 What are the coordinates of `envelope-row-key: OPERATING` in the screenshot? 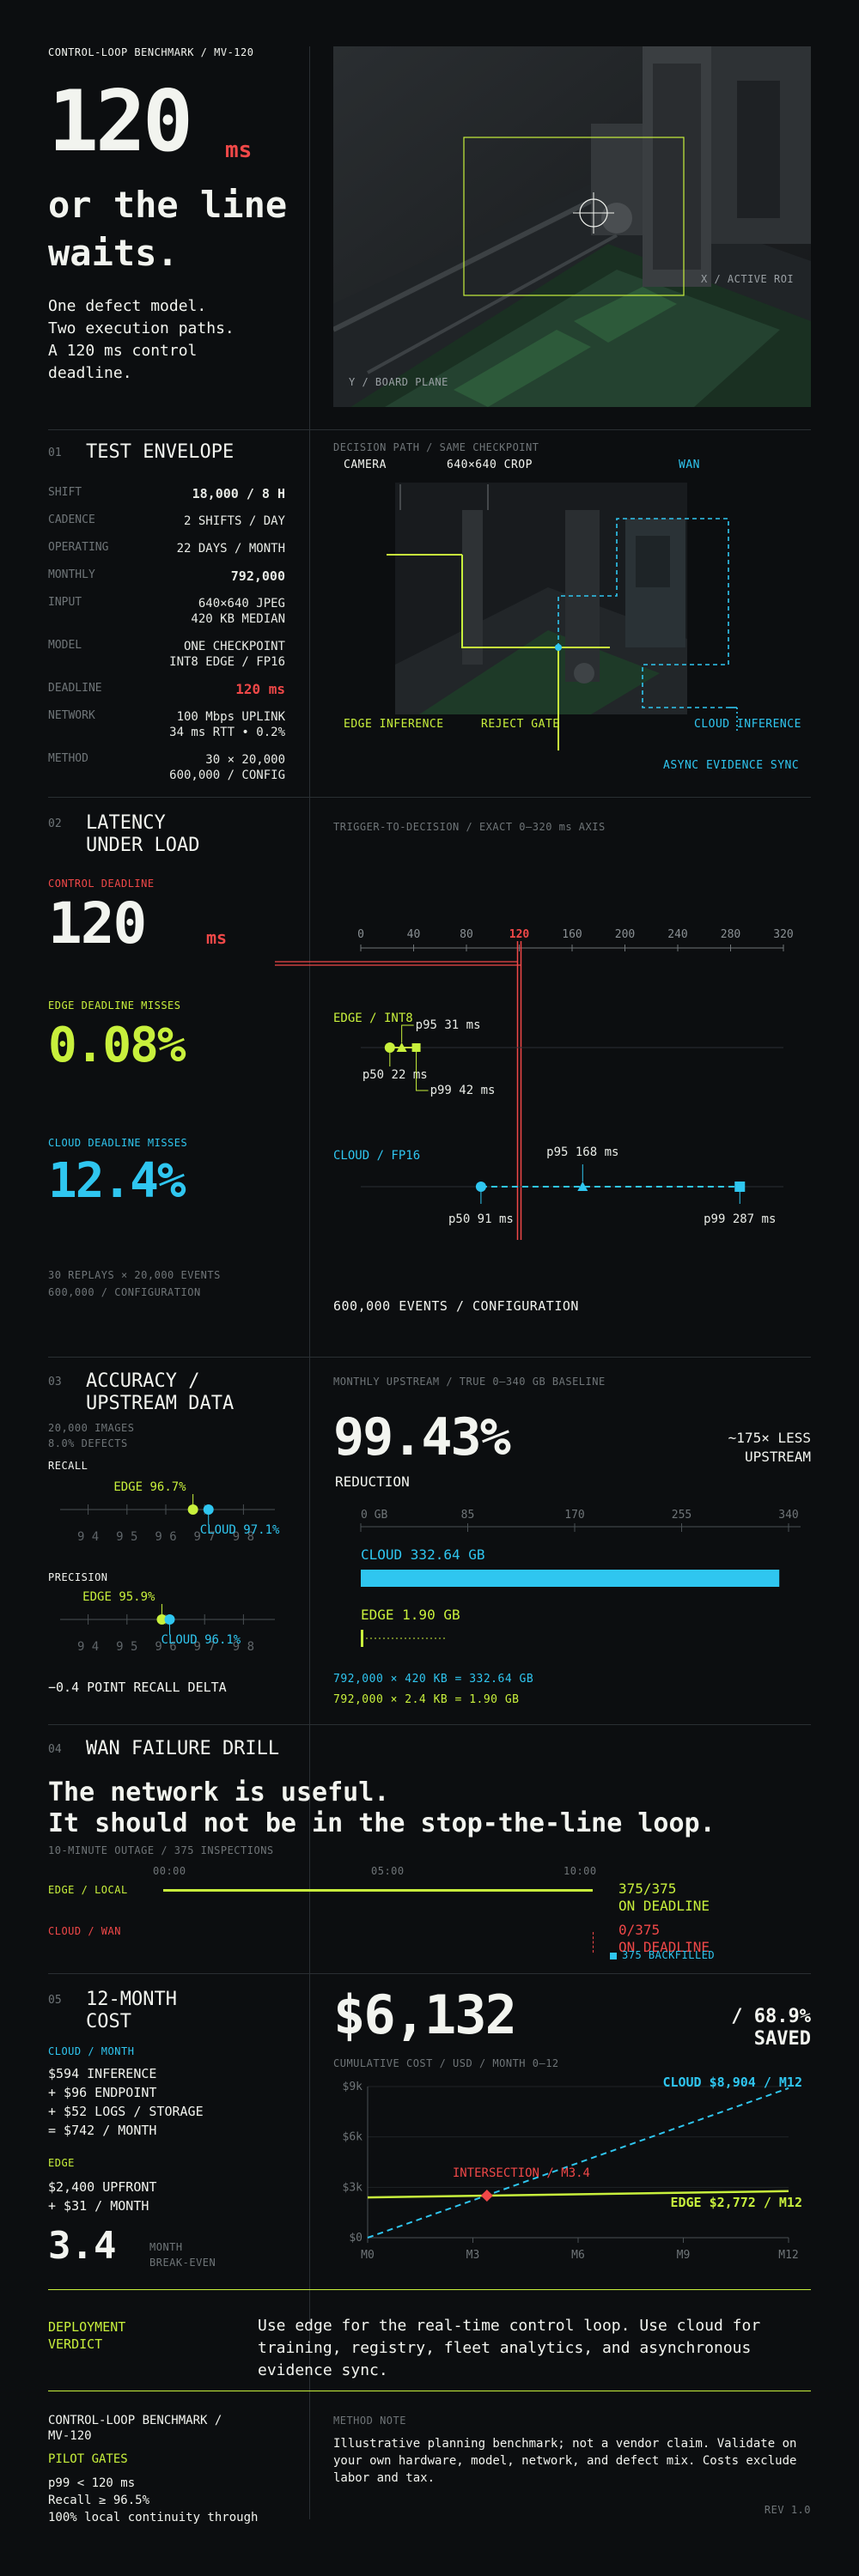 It's located at (78, 547).